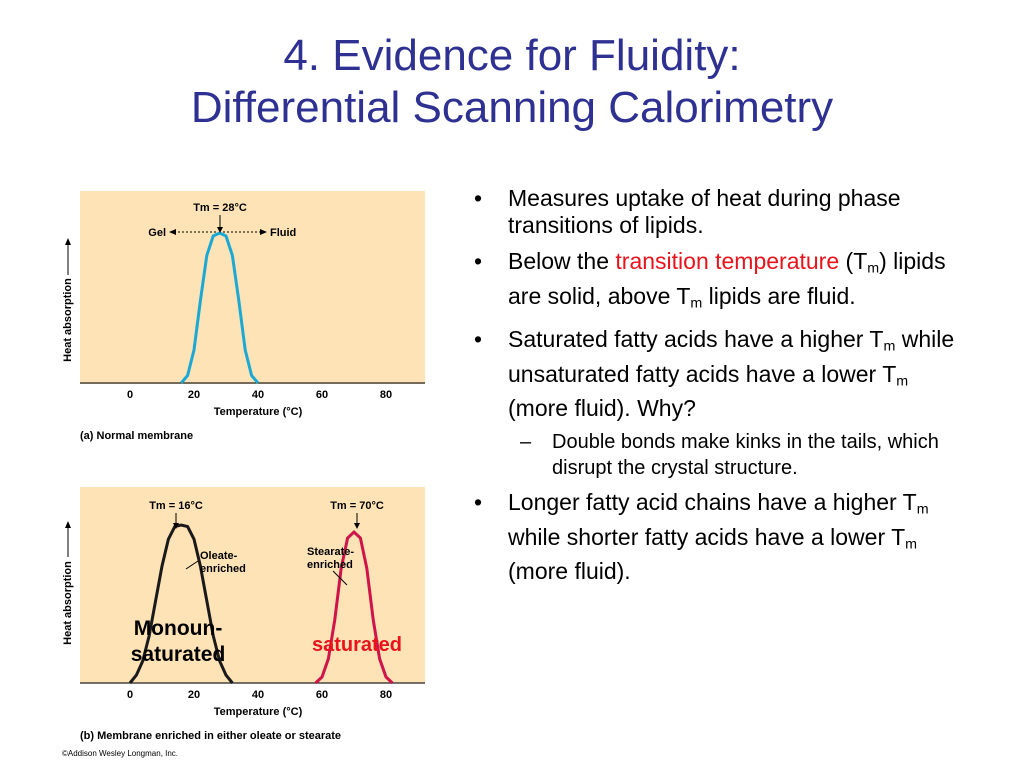 Image resolution: width=1024 pixels, height=768 pixels. What do you see at coordinates (220, 208) in the screenshot?
I see `chart-a-tm-label: Tm = 28°C` at bounding box center [220, 208].